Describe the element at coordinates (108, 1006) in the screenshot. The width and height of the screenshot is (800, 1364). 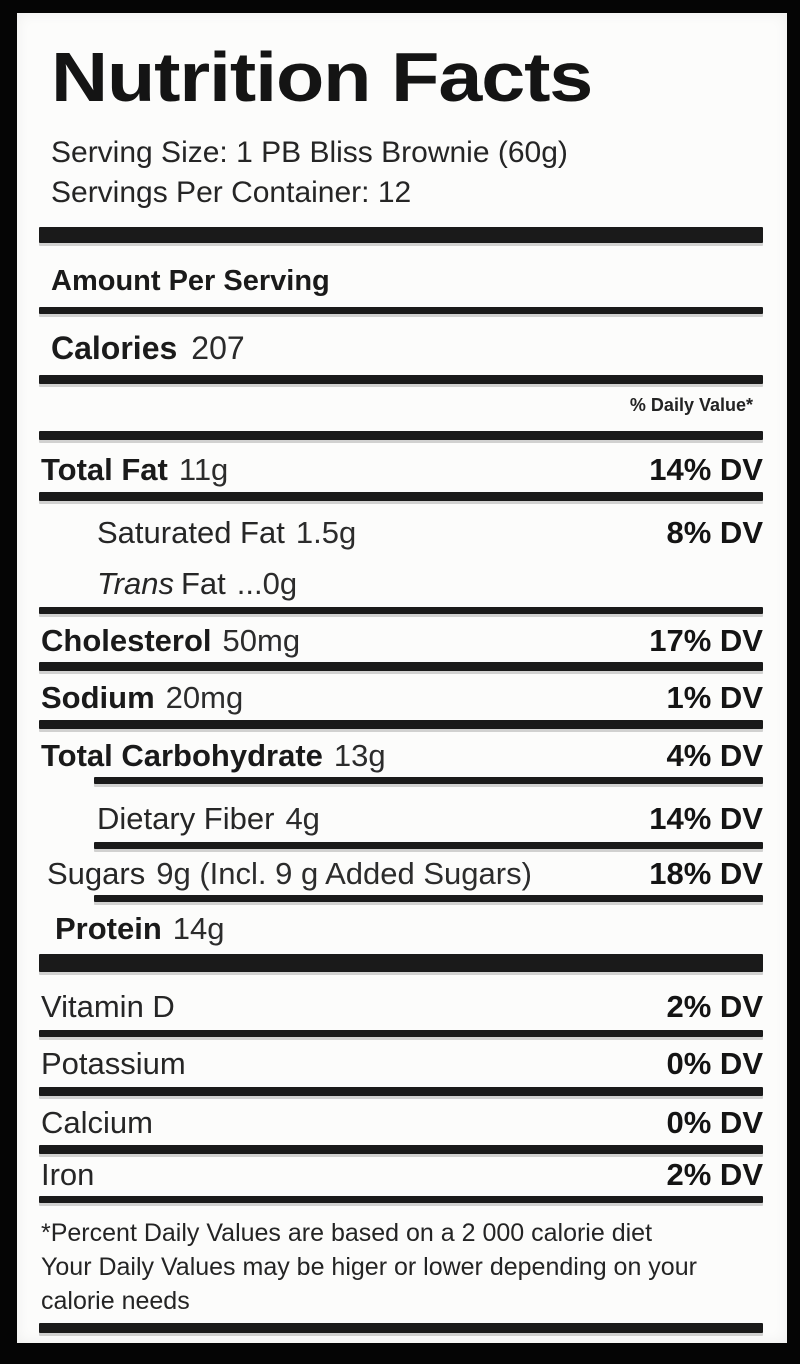
I see `nutrient-name: Vitamin D` at that location.